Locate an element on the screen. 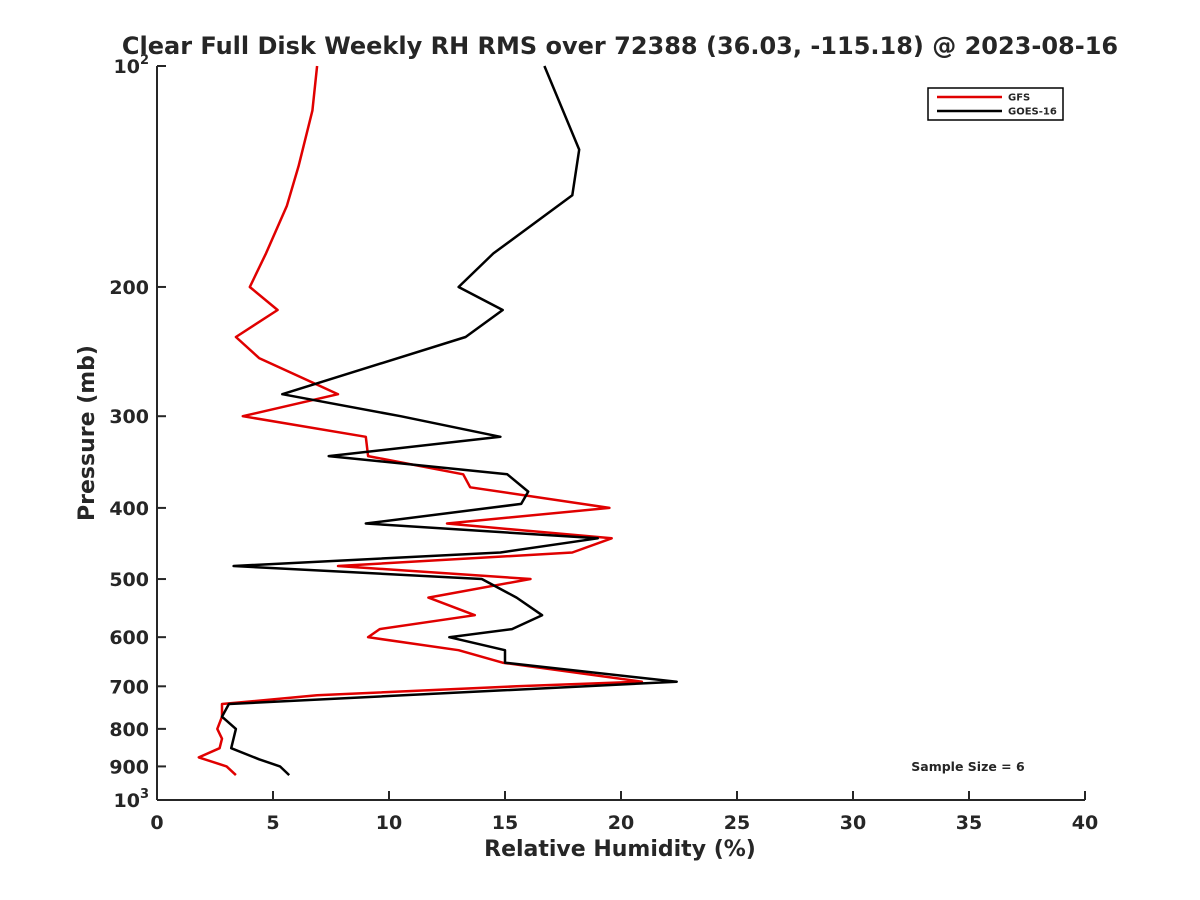 The width and height of the screenshot is (1200, 900). x-tick-label: 30 is located at coordinates (853, 823).